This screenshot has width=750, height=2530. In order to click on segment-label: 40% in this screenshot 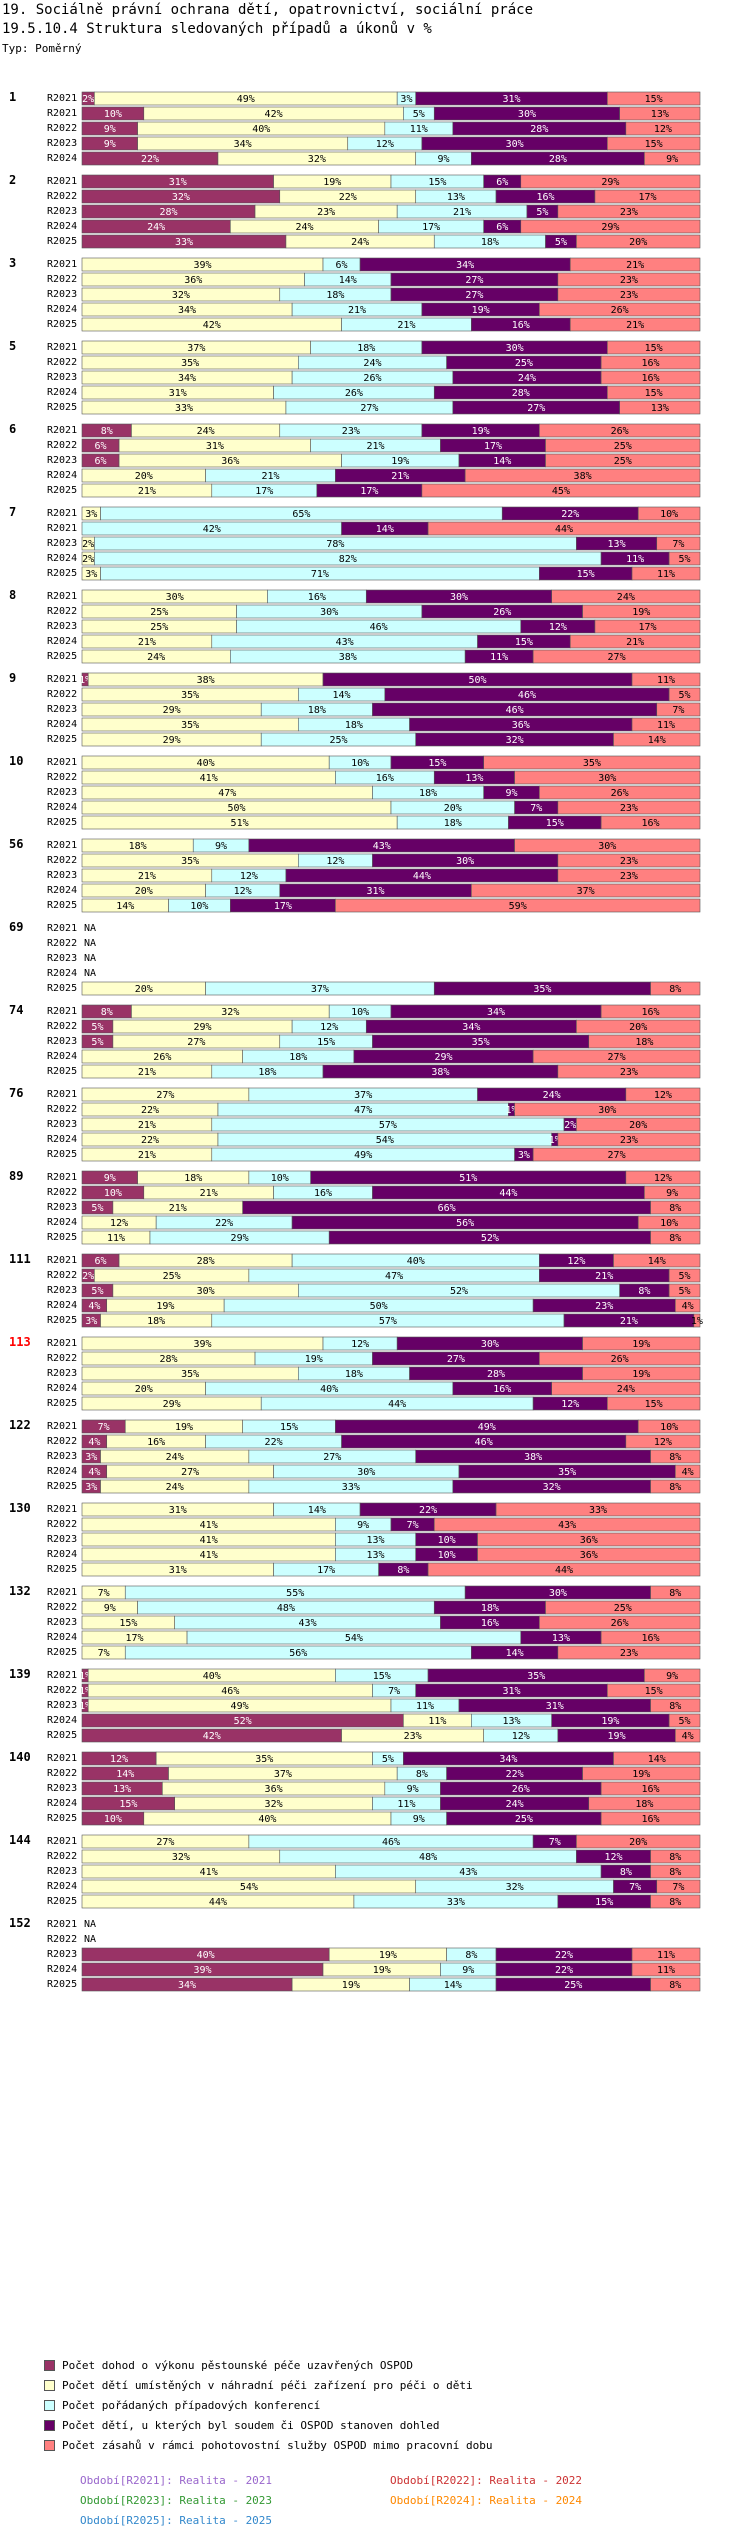, I will do `click(267, 1819)`.